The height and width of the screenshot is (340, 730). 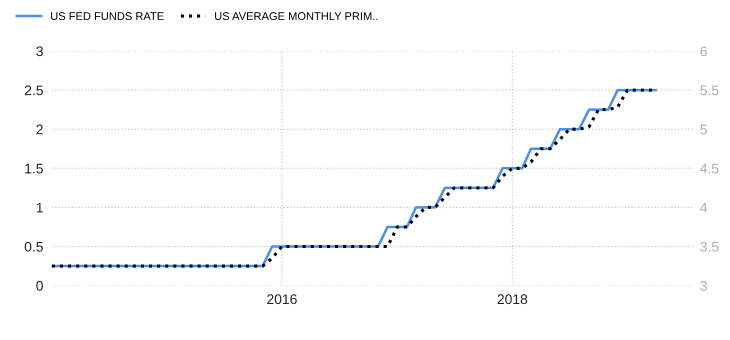 I want to click on x-tick-label: 2016, so click(x=282, y=299).